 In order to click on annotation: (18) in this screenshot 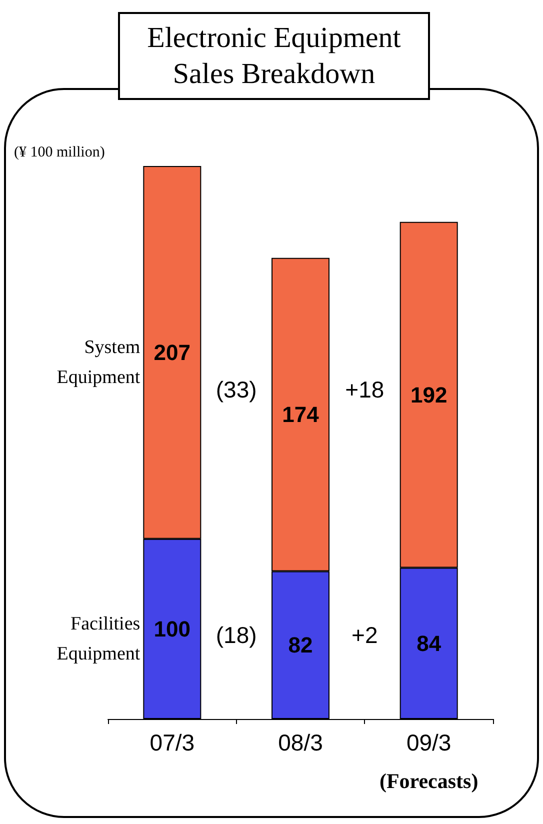, I will do `click(236, 635)`.